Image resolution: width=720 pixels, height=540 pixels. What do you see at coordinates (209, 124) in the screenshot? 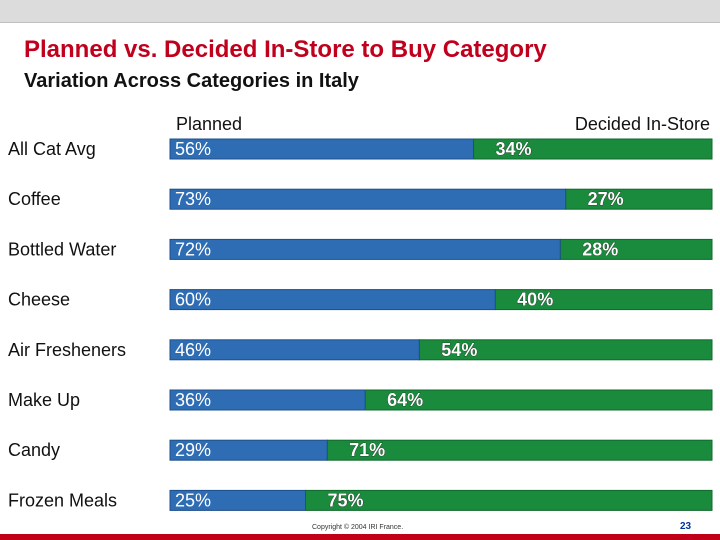
I see `legend-planned: Planned` at bounding box center [209, 124].